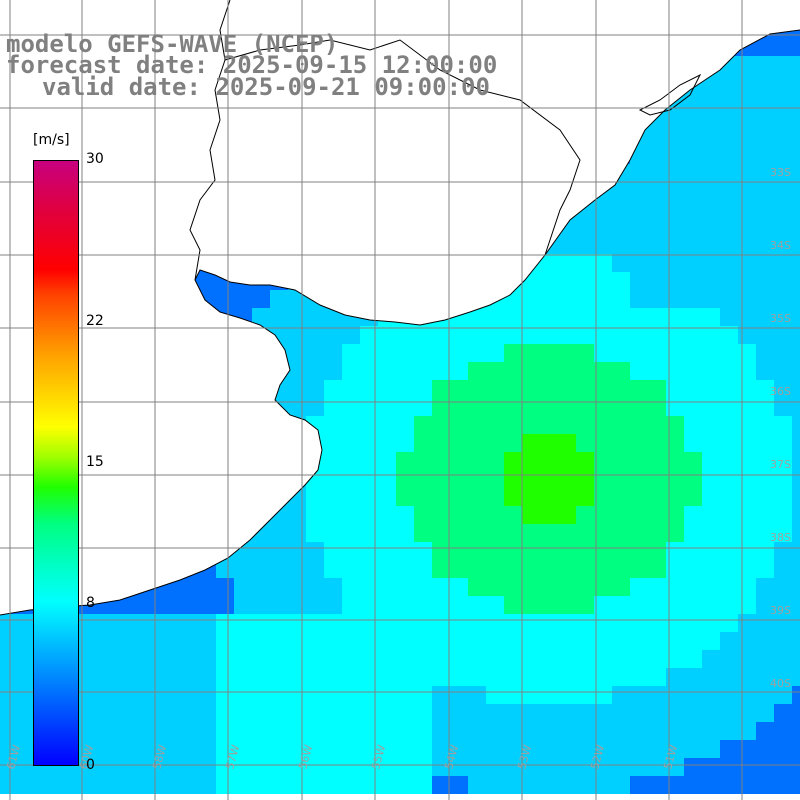 This screenshot has width=800, height=800. Describe the element at coordinates (56, 463) in the screenshot. I see `colorbar` at that location.